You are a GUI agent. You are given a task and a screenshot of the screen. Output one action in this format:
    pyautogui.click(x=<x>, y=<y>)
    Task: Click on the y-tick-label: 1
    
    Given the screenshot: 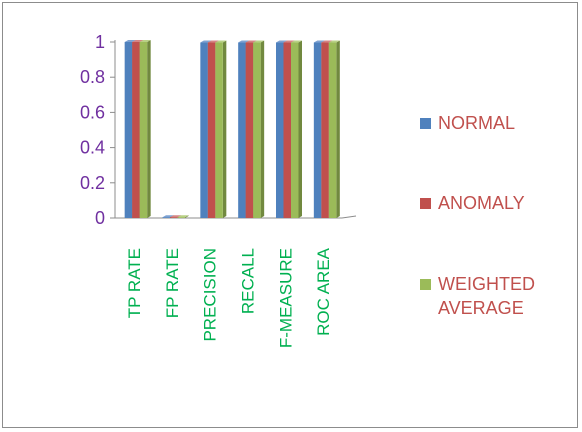 What is the action you would take?
    pyautogui.click(x=100, y=42)
    